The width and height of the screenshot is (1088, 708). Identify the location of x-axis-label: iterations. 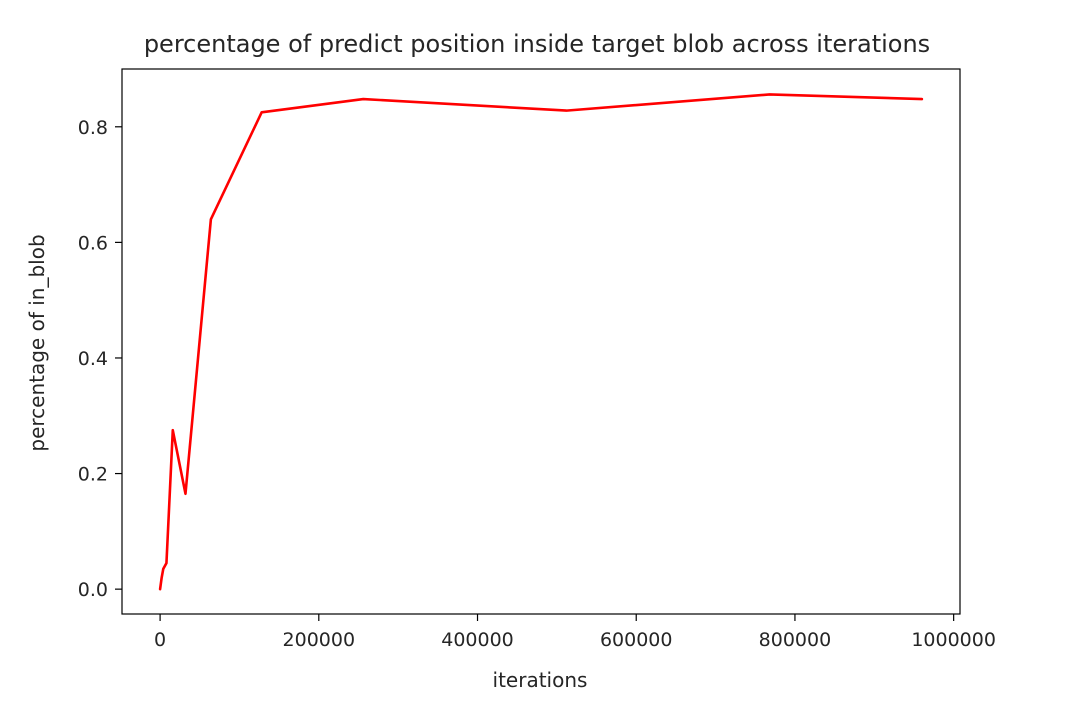
(540, 680).